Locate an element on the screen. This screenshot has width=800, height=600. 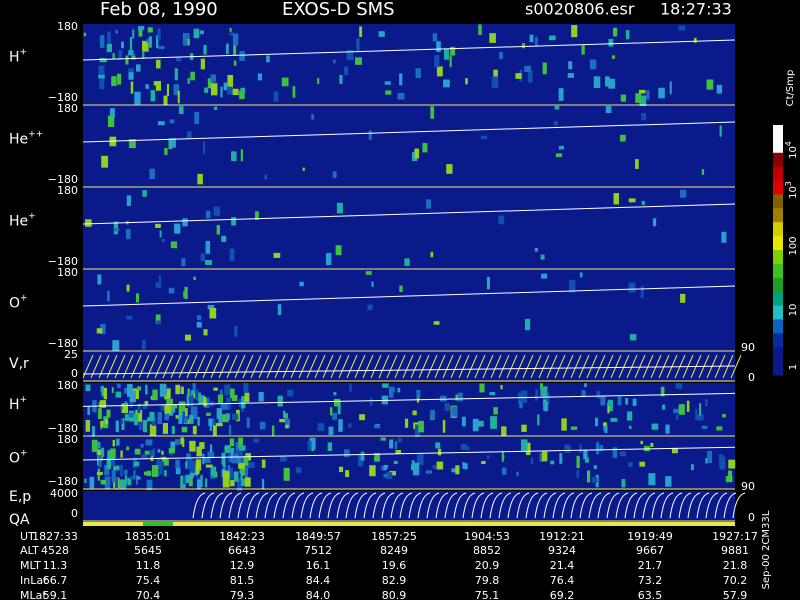
colorbar-cell is located at coordinates (778, 132).